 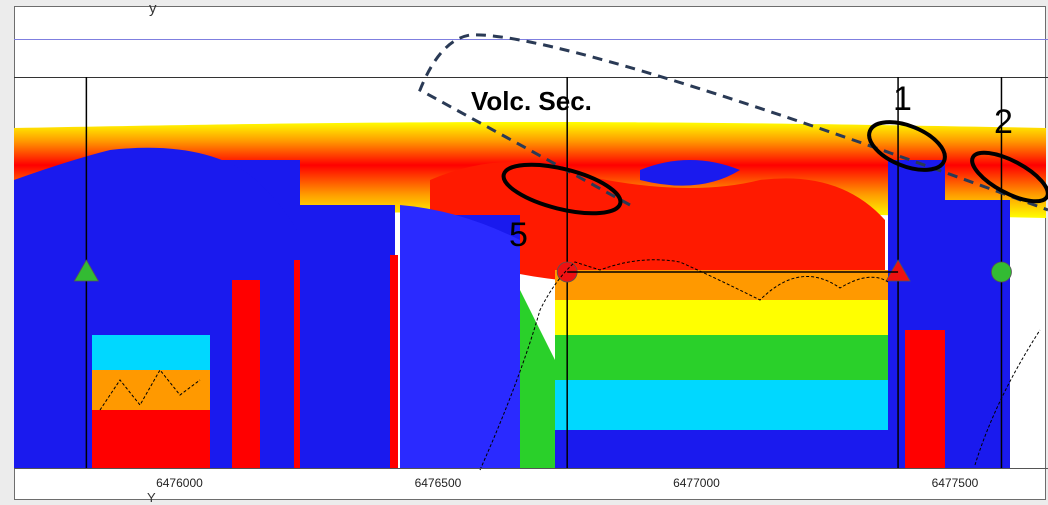 What do you see at coordinates (151, 497) in the screenshot?
I see `x-axis-label: Y` at bounding box center [151, 497].